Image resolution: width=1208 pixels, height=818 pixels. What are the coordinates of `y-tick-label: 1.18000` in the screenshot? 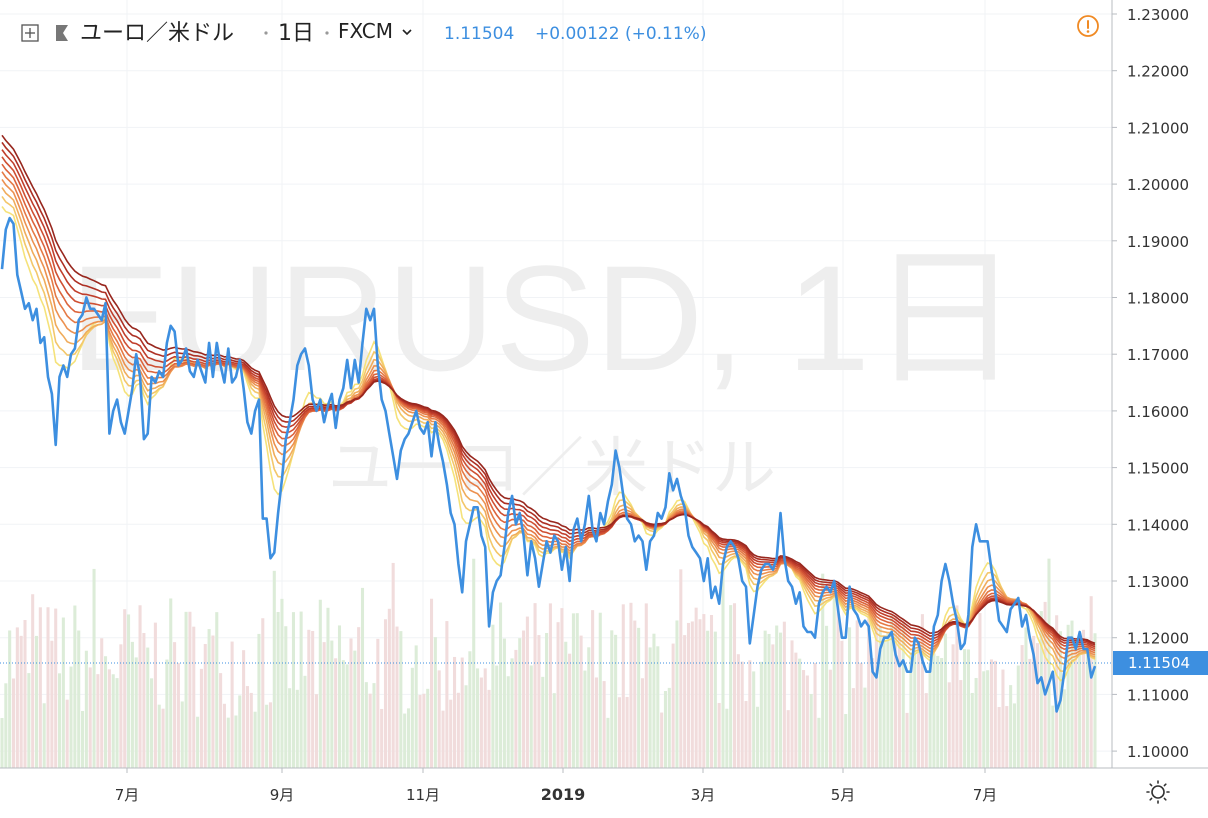 It's located at (1158, 299).